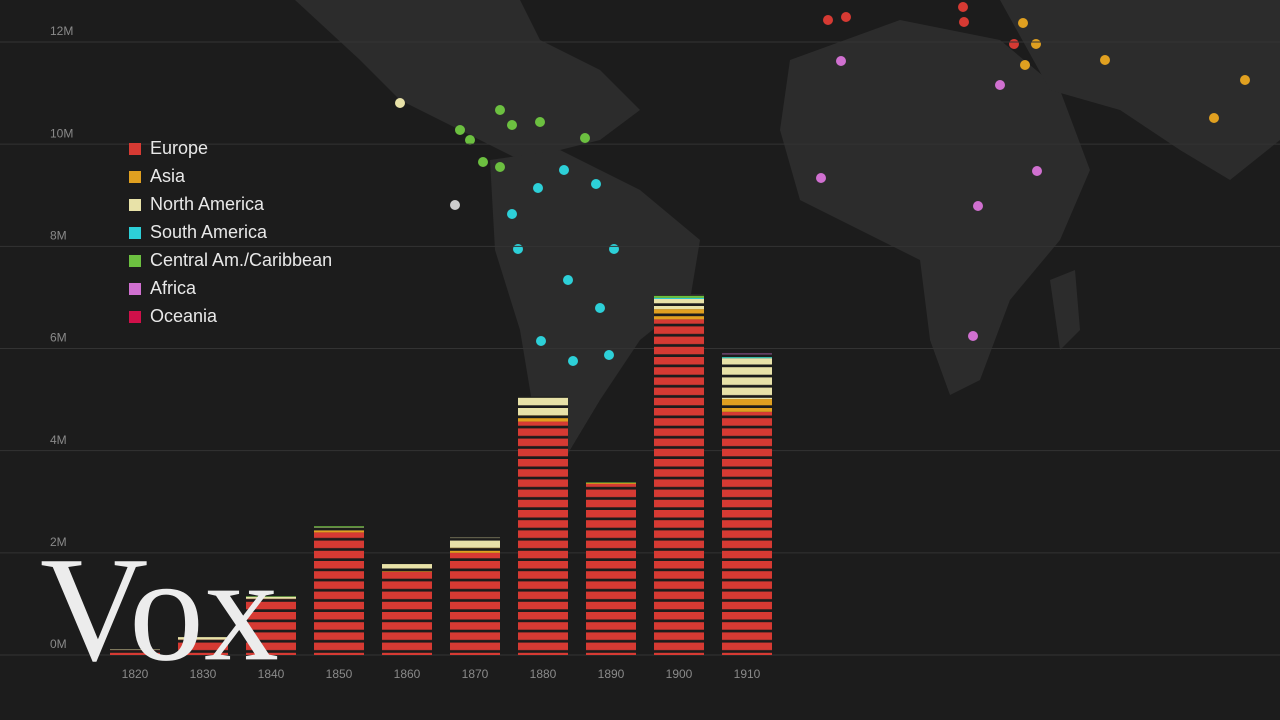  I want to click on y-tick-label: 2M, so click(58, 542).